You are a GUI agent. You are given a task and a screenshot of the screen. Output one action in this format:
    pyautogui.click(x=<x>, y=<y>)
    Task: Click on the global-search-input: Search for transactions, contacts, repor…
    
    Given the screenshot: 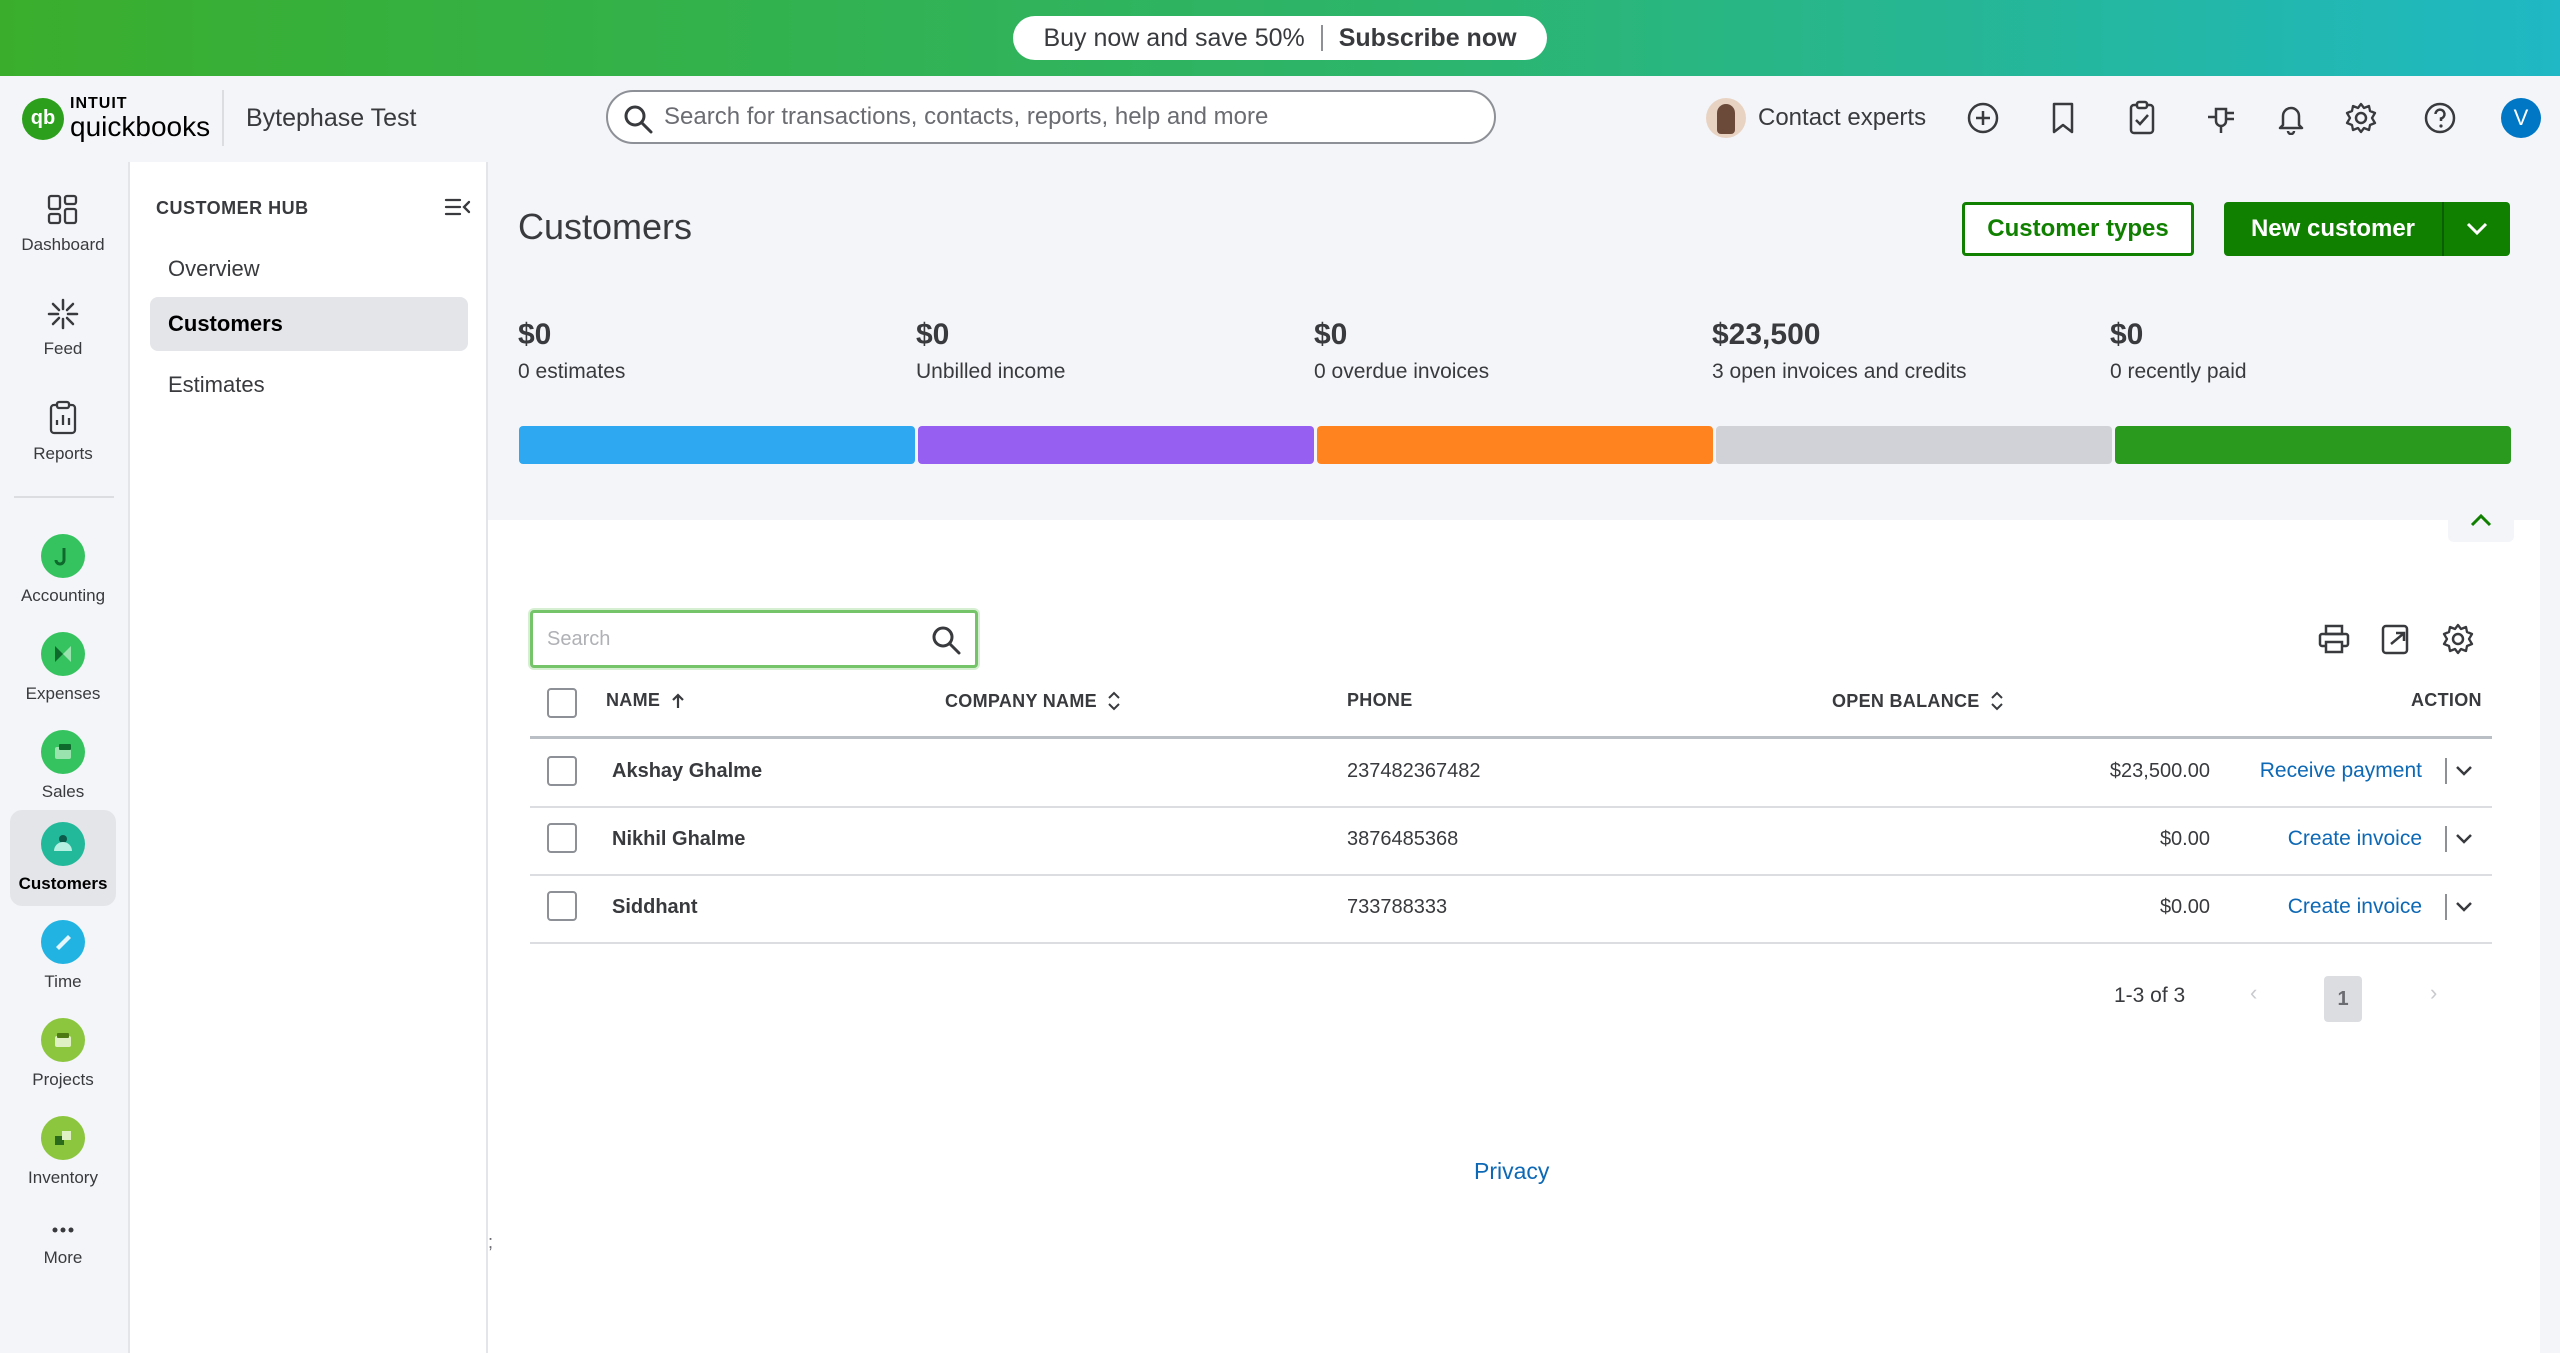 What is the action you would take?
    pyautogui.click(x=1051, y=117)
    